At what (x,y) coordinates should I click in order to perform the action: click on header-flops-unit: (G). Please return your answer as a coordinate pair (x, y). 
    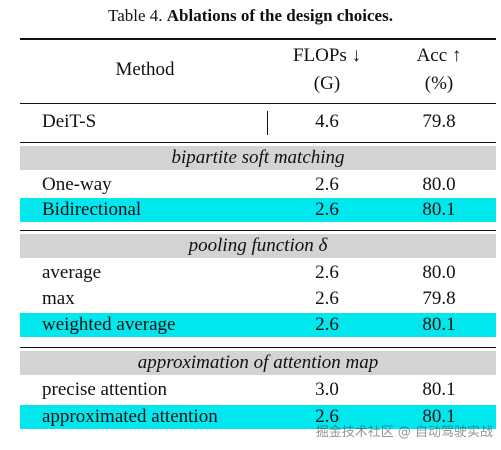
    Looking at the image, I should click on (327, 83).